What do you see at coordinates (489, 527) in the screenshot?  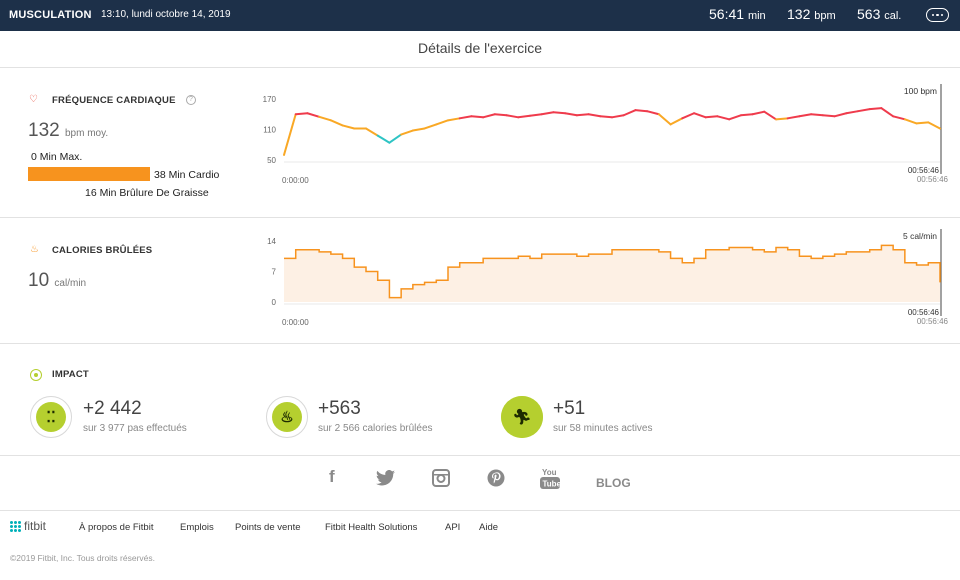 I see `footer-link-help: Aide` at bounding box center [489, 527].